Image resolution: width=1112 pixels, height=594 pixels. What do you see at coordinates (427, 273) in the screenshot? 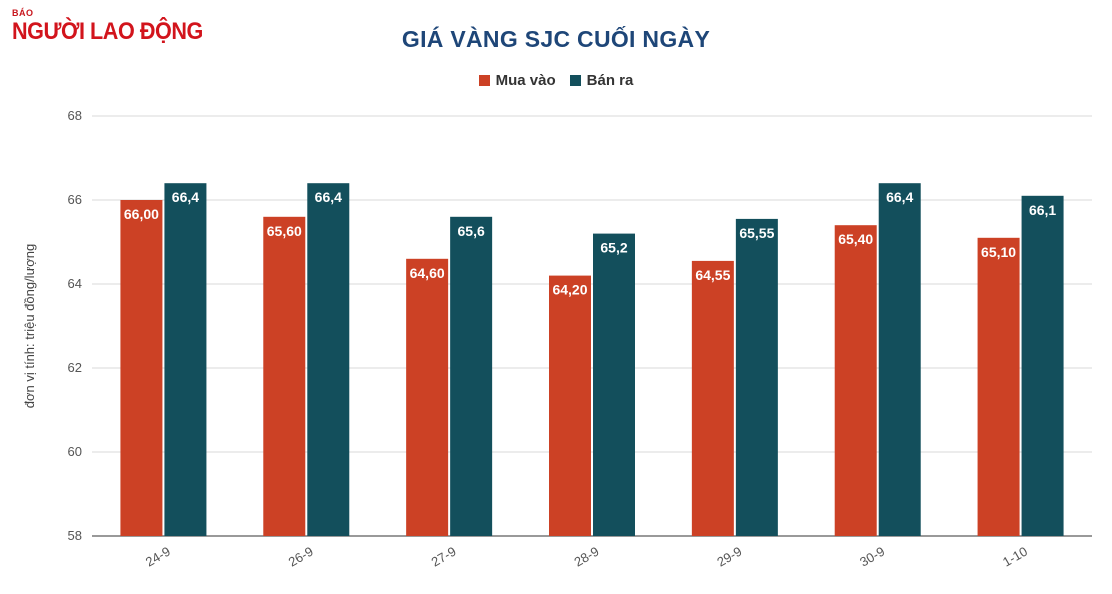
I see `data-label-buy: 64,60` at bounding box center [427, 273].